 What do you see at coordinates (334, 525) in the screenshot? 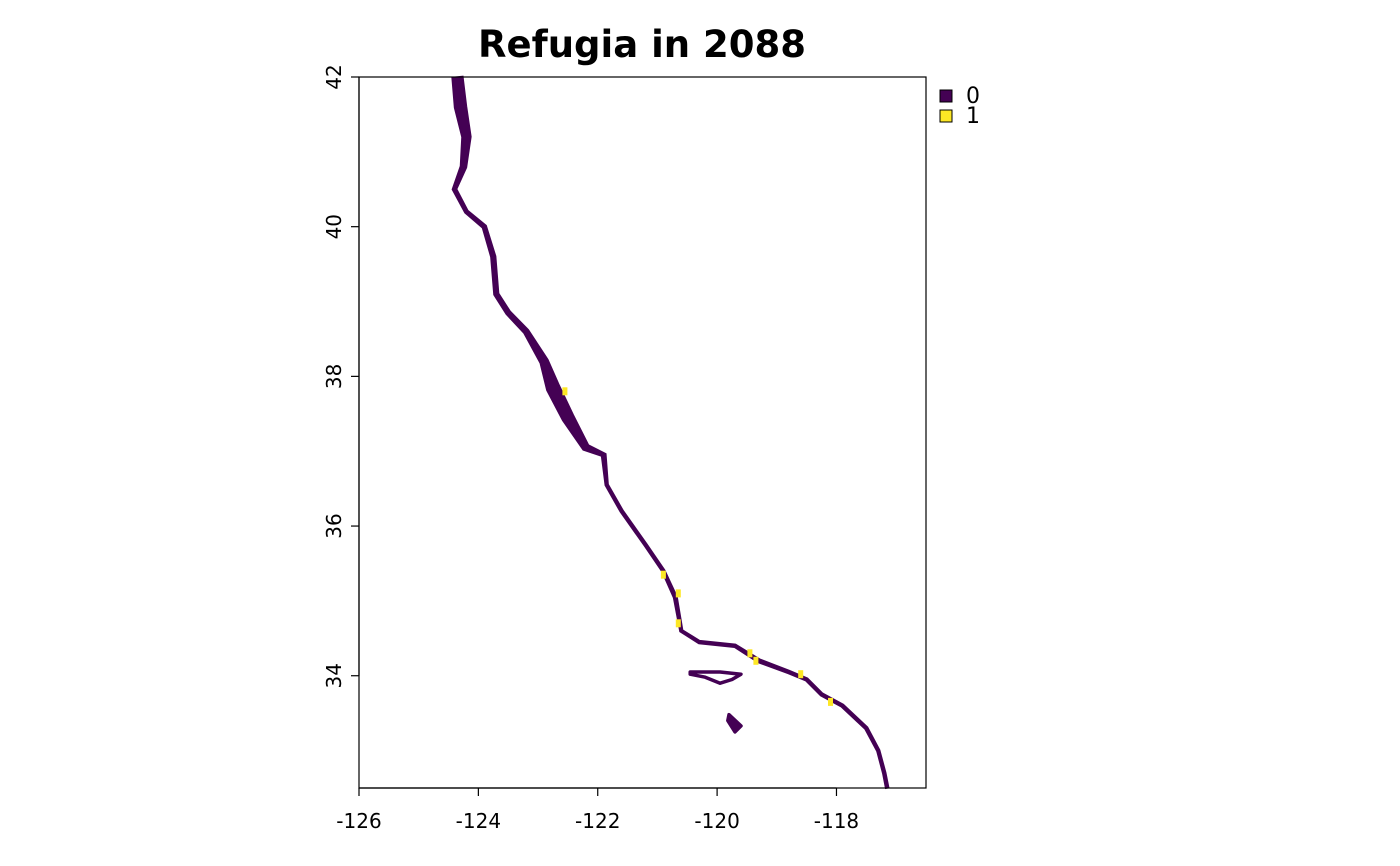
I see `y-tick-label: 36` at bounding box center [334, 525].